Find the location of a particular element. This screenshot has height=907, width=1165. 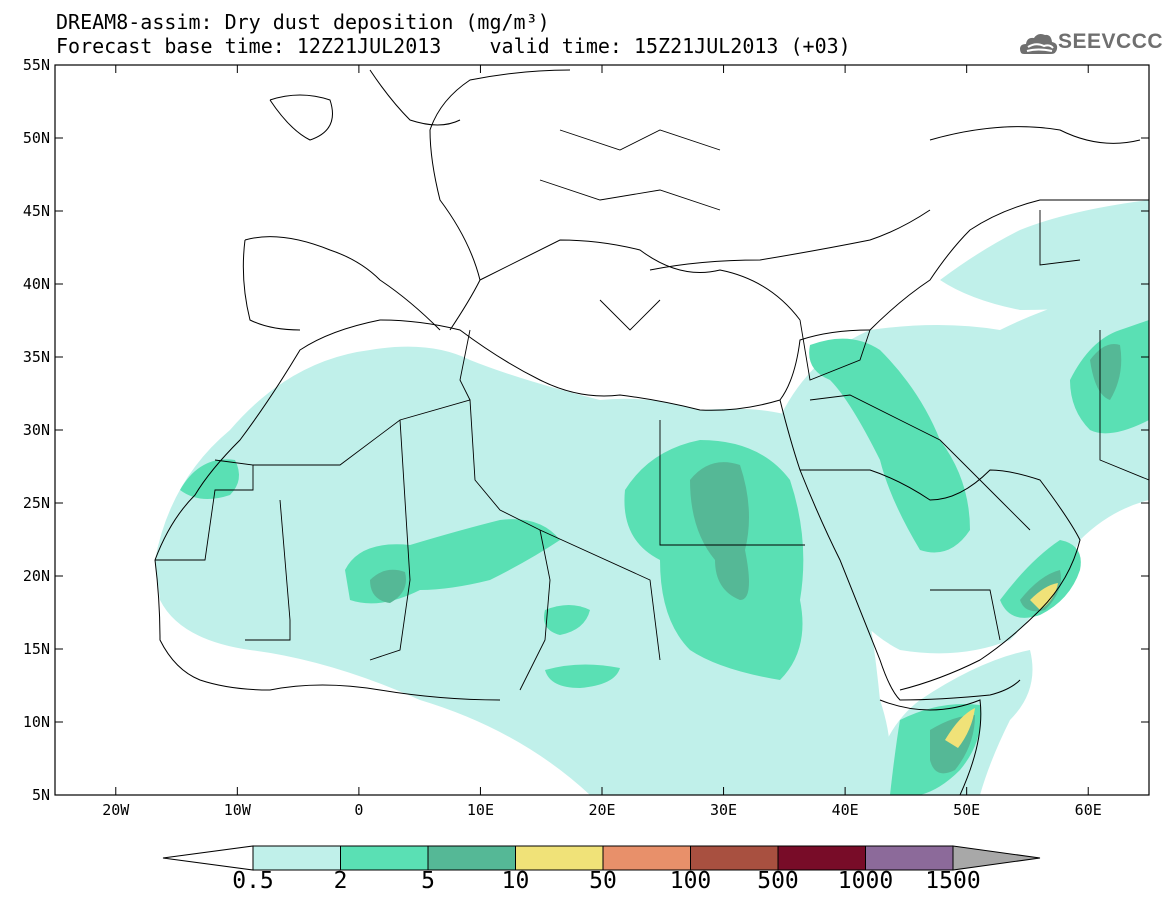

lon-tick-label: 0 is located at coordinates (359, 810).